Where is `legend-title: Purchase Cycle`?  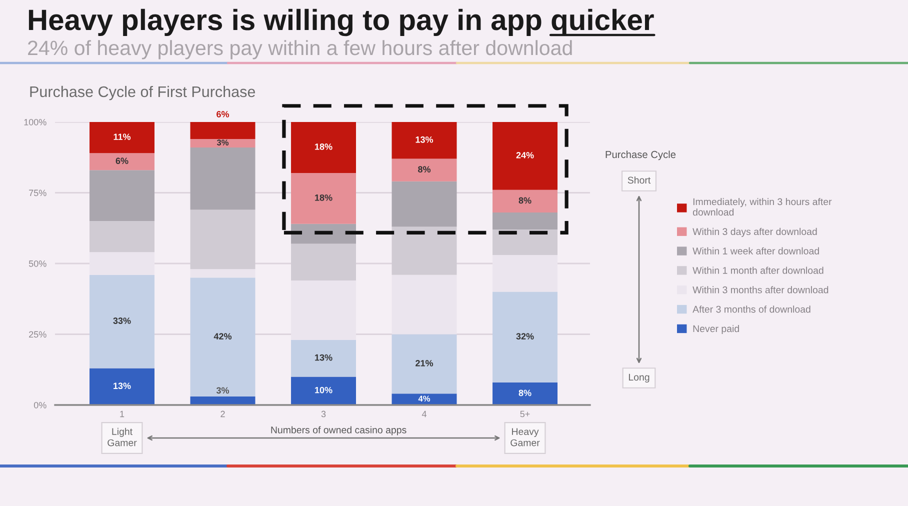 legend-title: Purchase Cycle is located at coordinates (641, 155).